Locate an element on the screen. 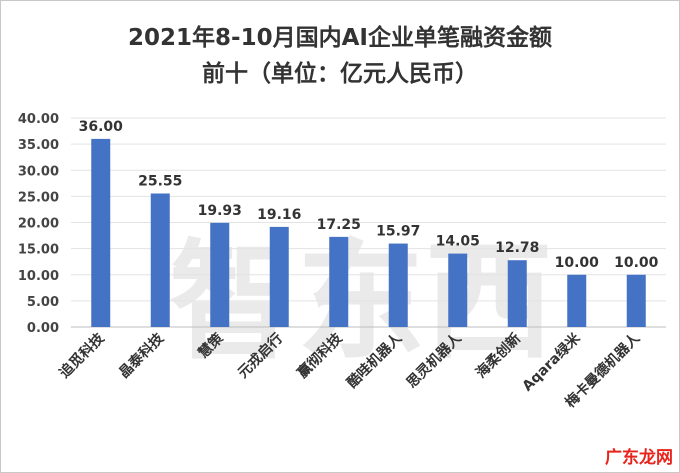 The width and height of the screenshot is (680, 473). y-tick-label: 20.00 is located at coordinates (38, 224).